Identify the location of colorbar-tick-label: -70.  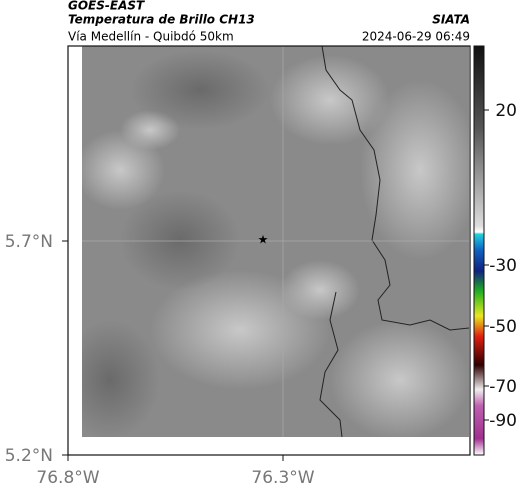
(503, 387).